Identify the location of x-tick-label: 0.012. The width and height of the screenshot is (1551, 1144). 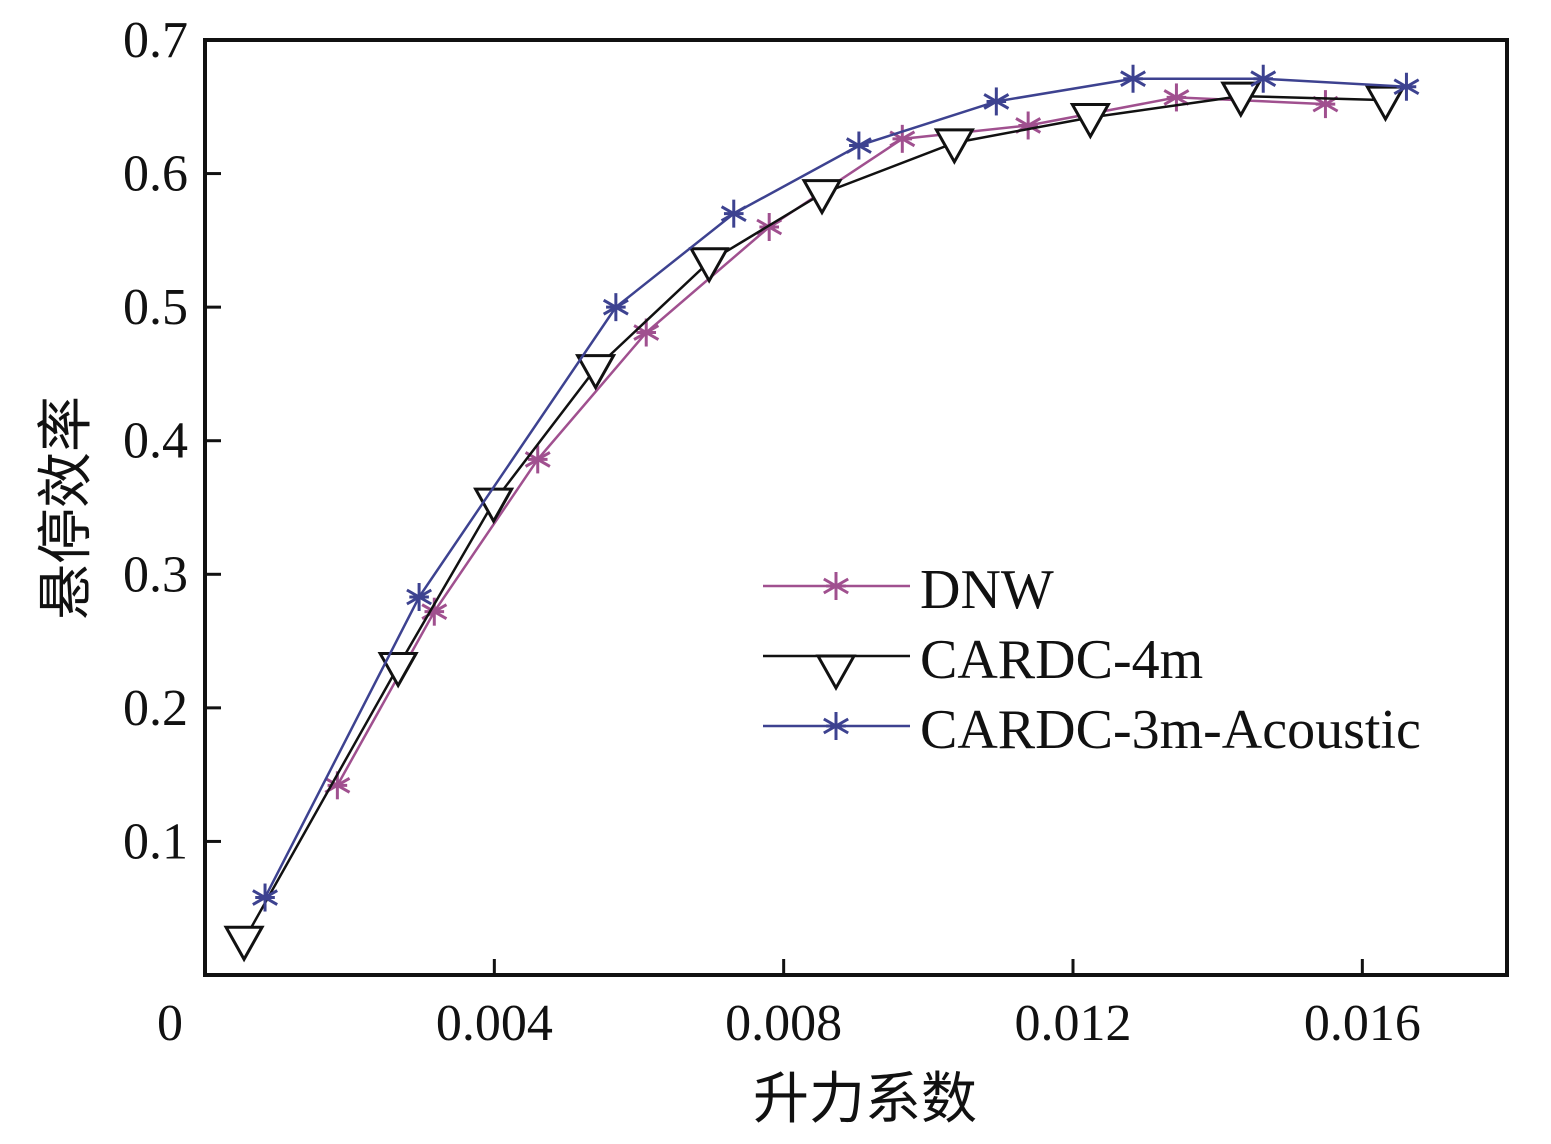
(1073, 1023).